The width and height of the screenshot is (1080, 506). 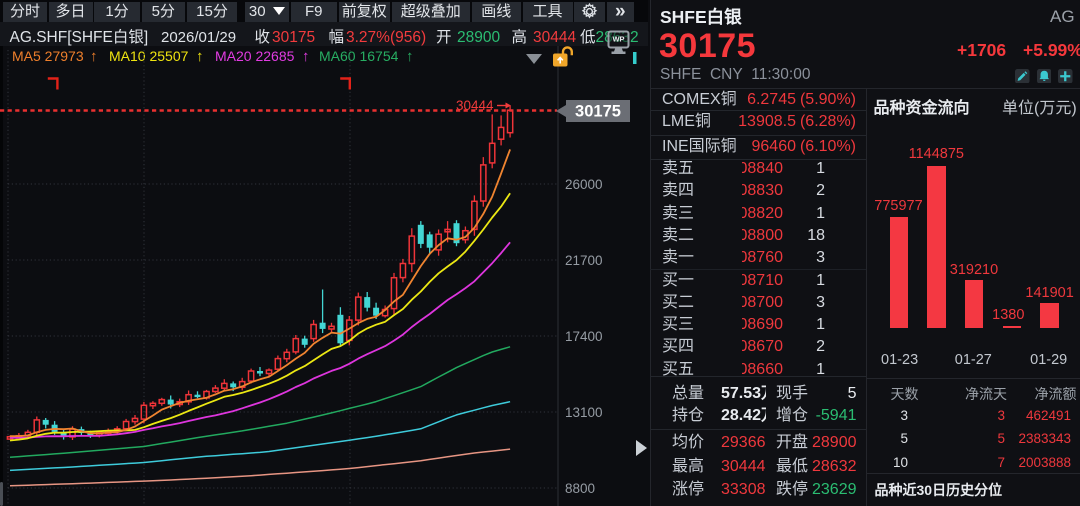 What do you see at coordinates (618, 39) in the screenshot?
I see `svg-text: WP` at bounding box center [618, 39].